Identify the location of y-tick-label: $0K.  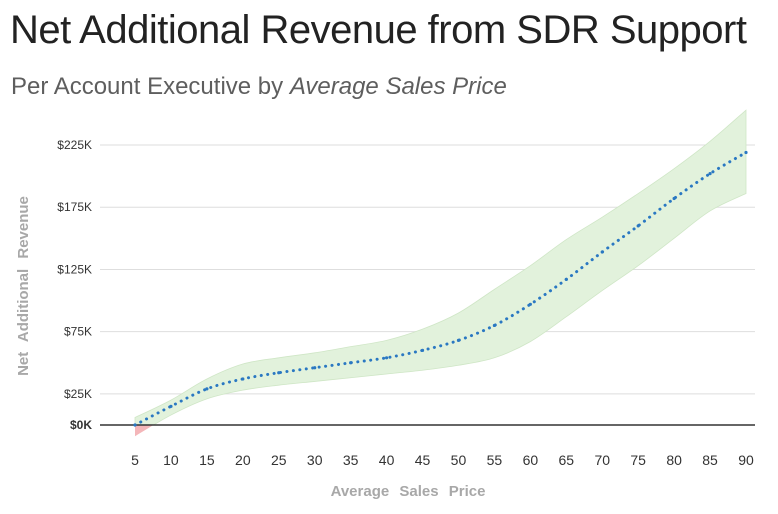
(81, 425).